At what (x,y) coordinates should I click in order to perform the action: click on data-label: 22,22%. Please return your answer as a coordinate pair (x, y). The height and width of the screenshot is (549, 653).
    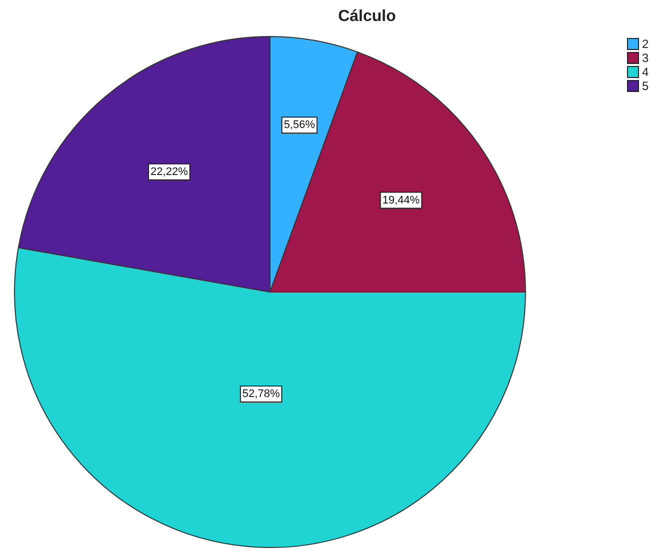
    Looking at the image, I should click on (169, 172).